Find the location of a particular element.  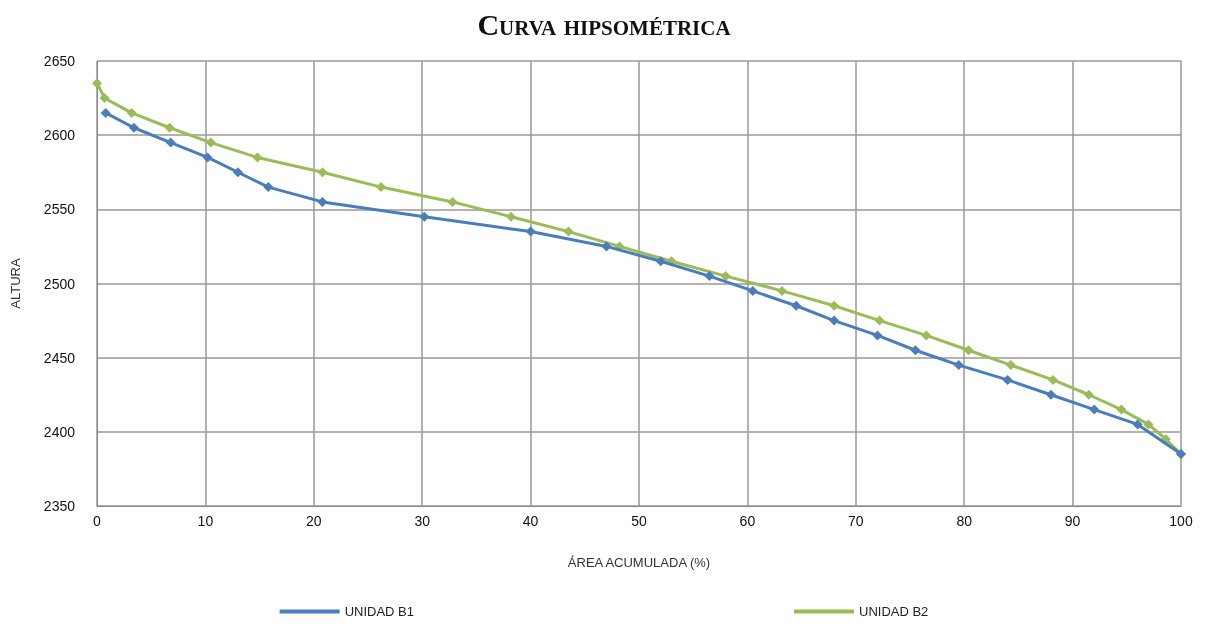

x-tick-label: 80 is located at coordinates (964, 521).